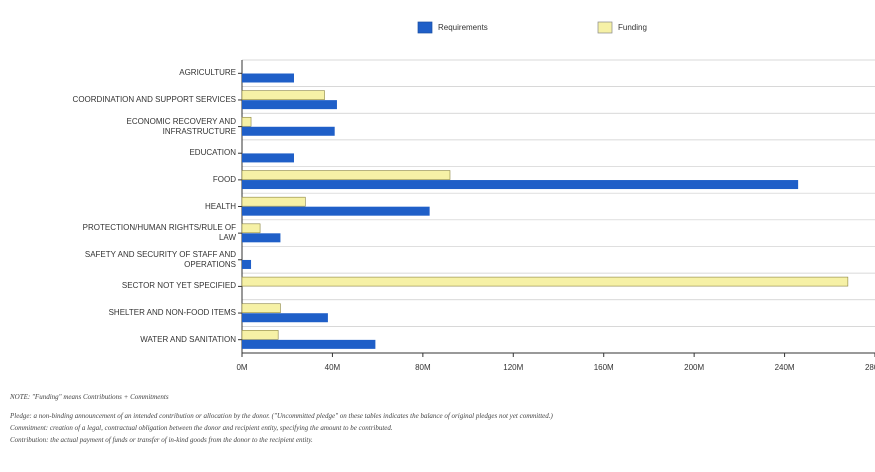  Describe the element at coordinates (178, 286) in the screenshot. I see `y-tick-label: SECTOR NOT YET SPECIFIED` at that location.